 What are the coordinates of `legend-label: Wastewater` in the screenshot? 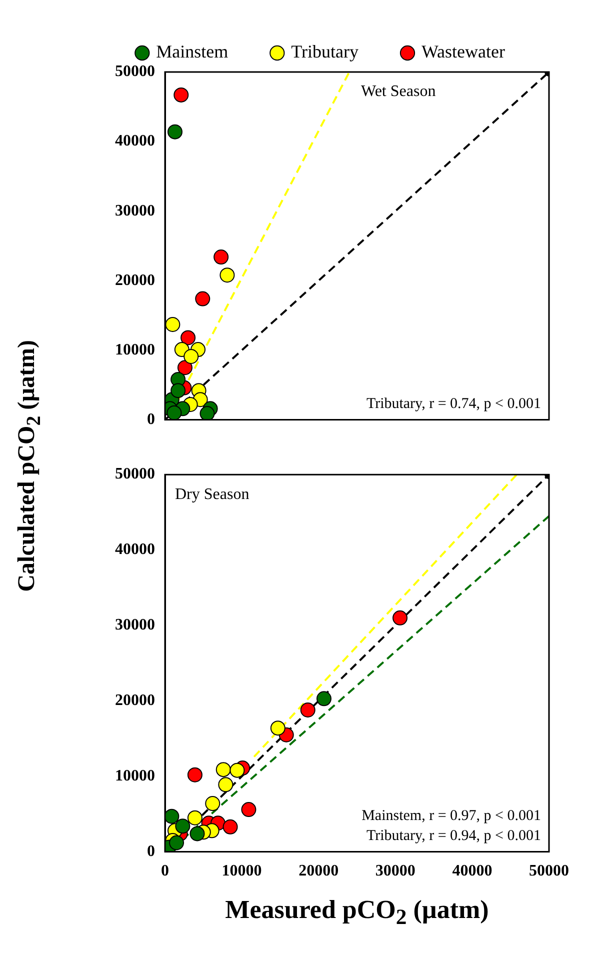 It's located at (463, 52).